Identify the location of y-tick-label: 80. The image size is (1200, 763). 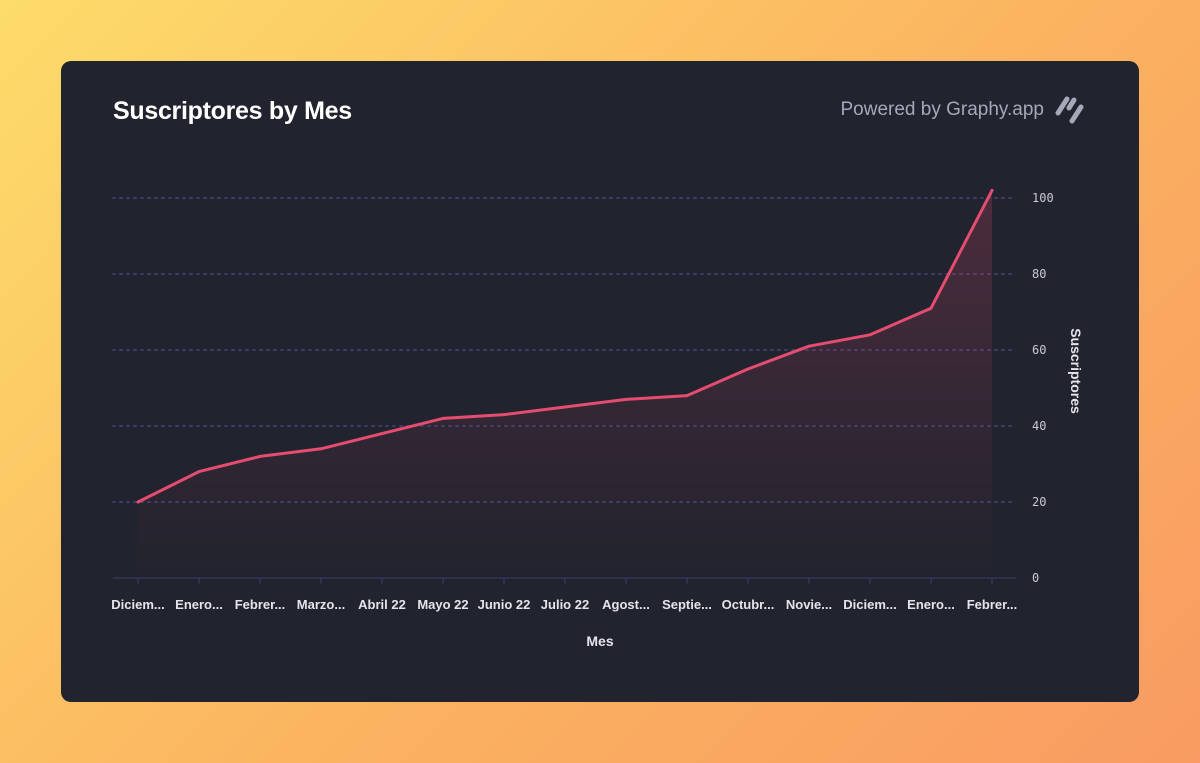
(1039, 274).